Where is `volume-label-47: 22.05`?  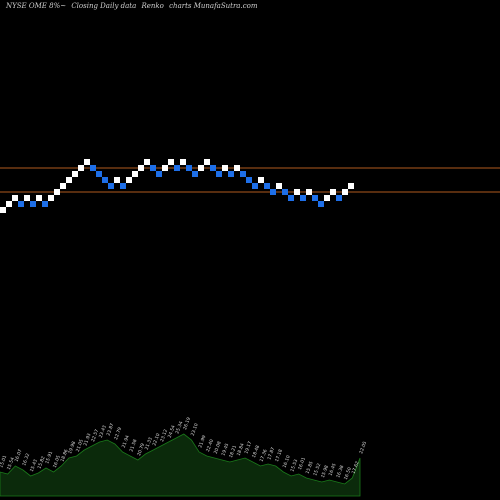
volume-label-47: 22.05 is located at coordinates (363, 447).